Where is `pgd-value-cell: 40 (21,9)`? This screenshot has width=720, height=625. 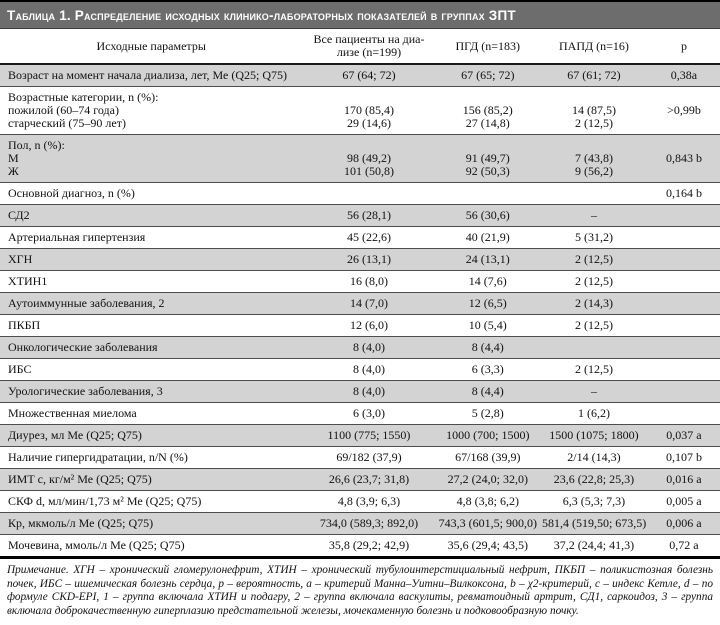
pgd-value-cell: 40 (21,9) is located at coordinates (488, 237).